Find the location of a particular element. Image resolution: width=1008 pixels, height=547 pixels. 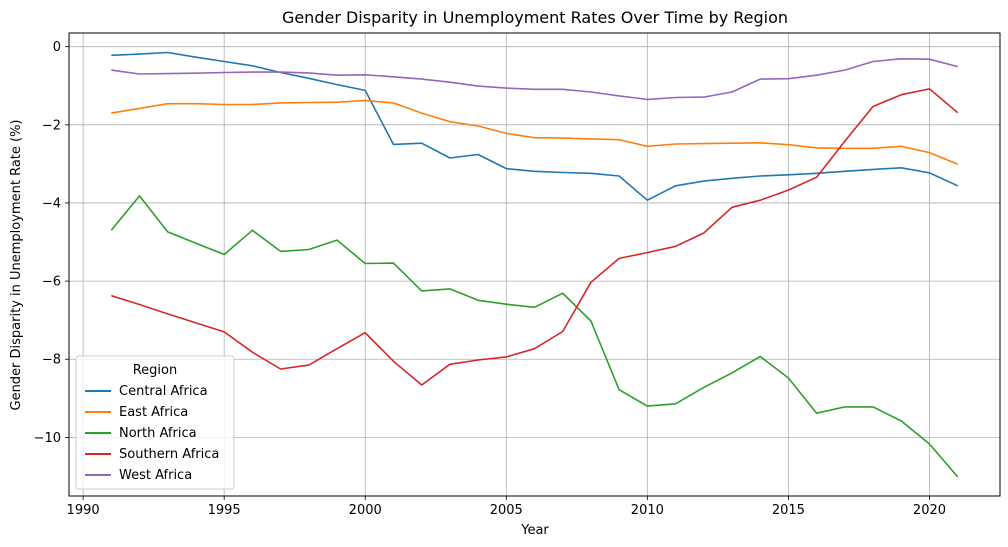

series-line-east-africa is located at coordinates (535, 132).